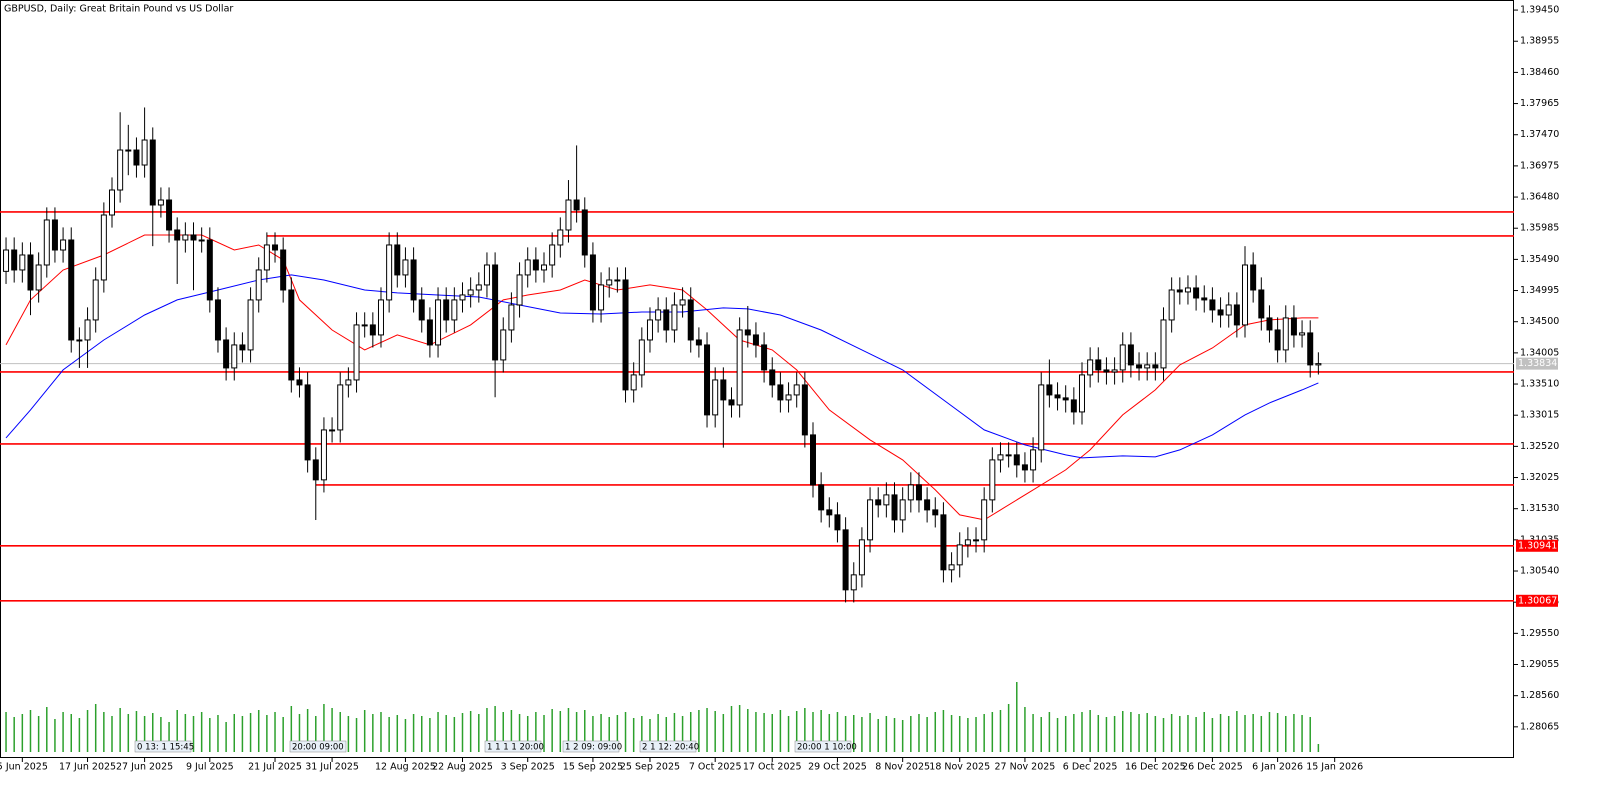 This screenshot has width=1614, height=800. What do you see at coordinates (1539, 384) in the screenshot?
I see `y-tick-label: 1.33510` at bounding box center [1539, 384].